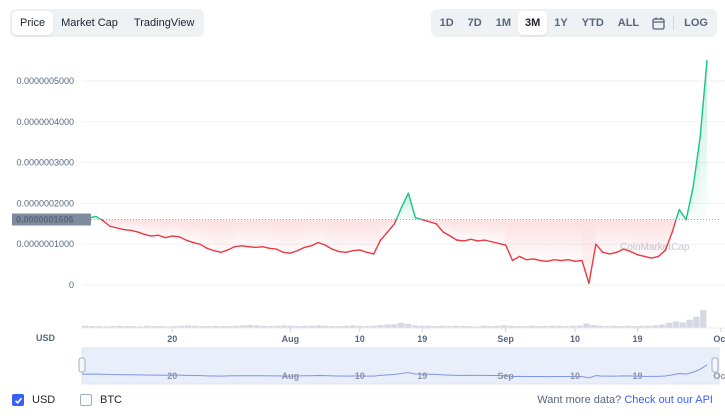 This screenshot has height=419, width=725. What do you see at coordinates (533, 23) in the screenshot?
I see `range-3m-button: 3M` at bounding box center [533, 23].